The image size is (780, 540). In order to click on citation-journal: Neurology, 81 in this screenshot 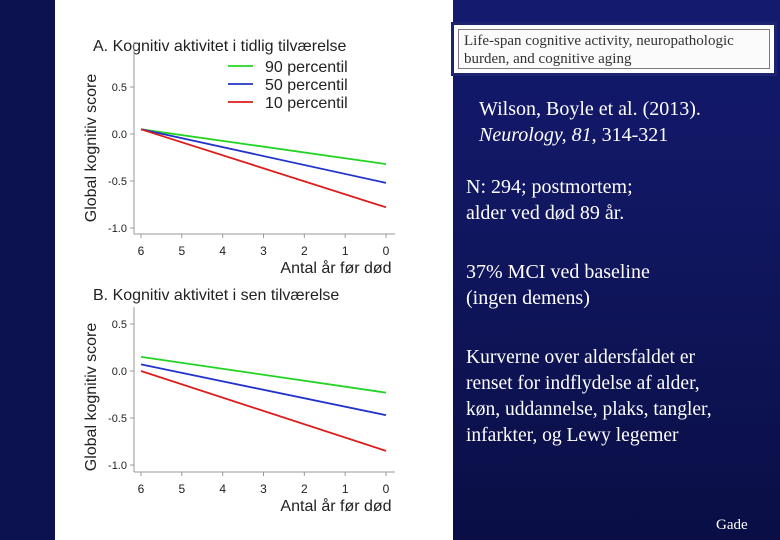, I will do `click(535, 135)`.